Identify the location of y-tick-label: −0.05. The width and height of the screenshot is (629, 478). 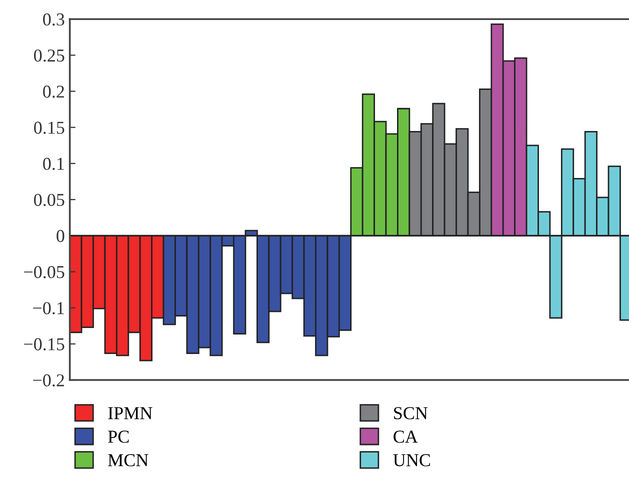
(44, 272).